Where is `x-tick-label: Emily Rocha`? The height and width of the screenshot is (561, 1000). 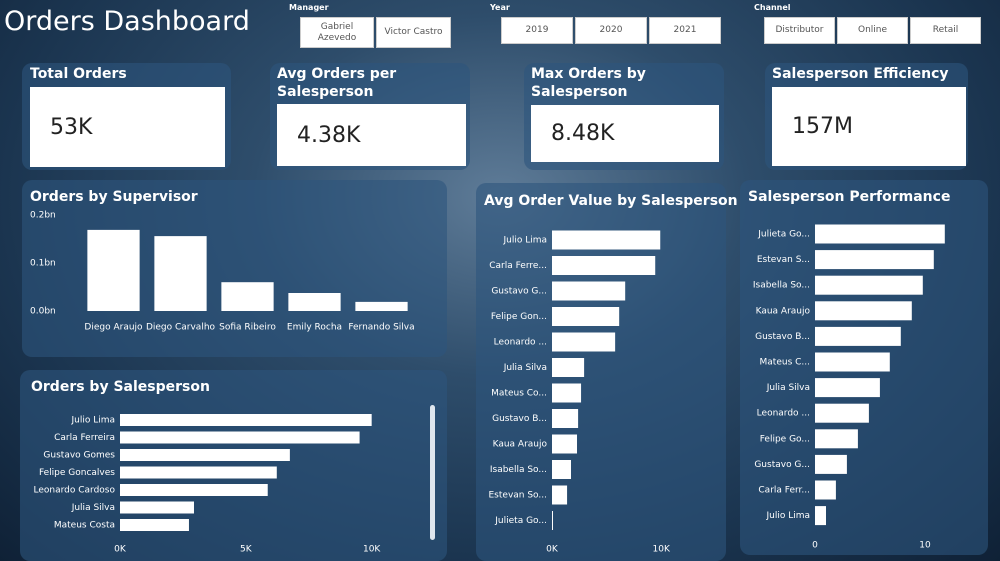
x-tick-label: Emily Rocha is located at coordinates (314, 328).